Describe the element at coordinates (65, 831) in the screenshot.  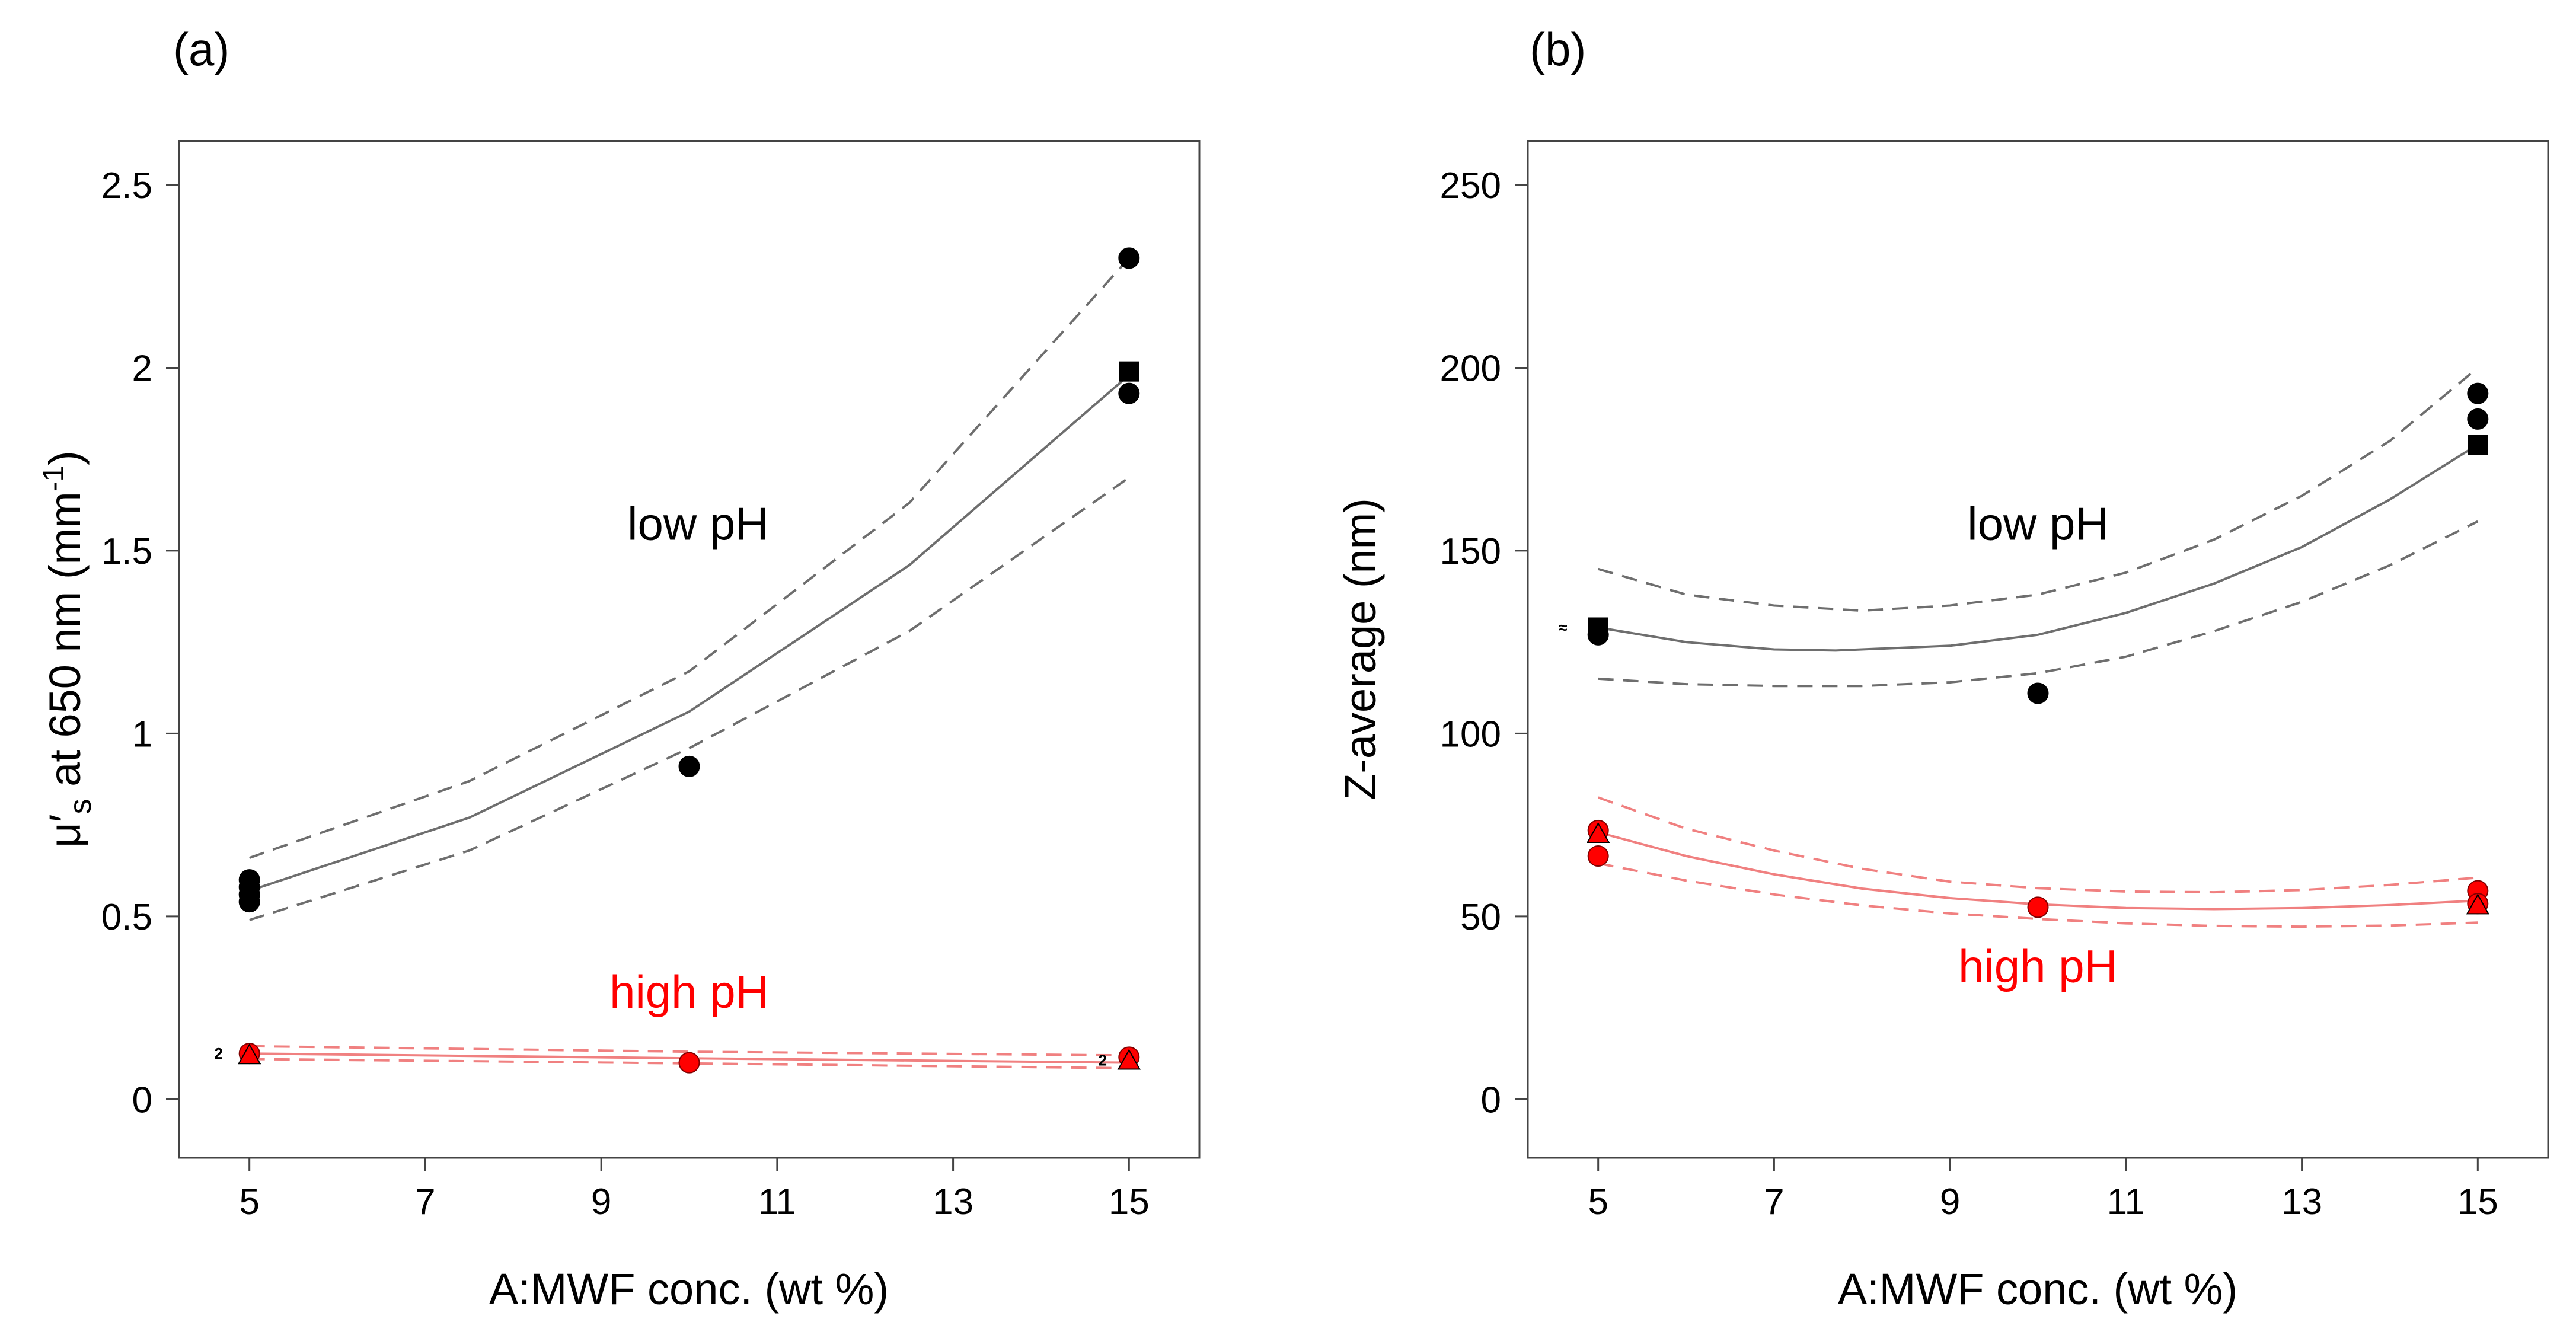
I see `y-axis-title-mu: μ′` at that location.